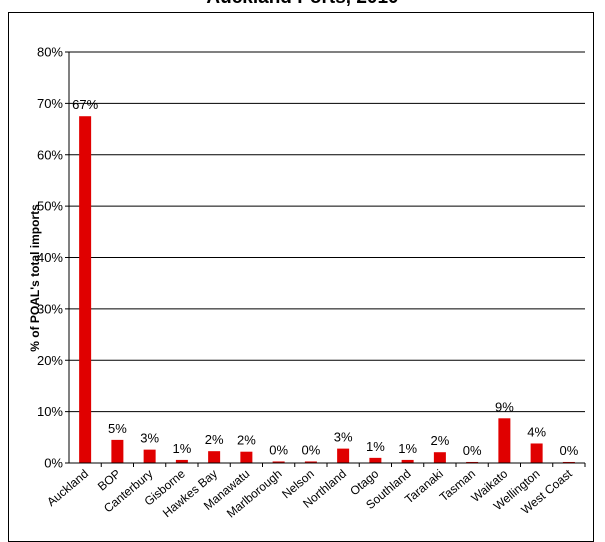  What do you see at coordinates (35, 278) in the screenshot?
I see `y-axis-label: % of POAL's total imports` at bounding box center [35, 278].